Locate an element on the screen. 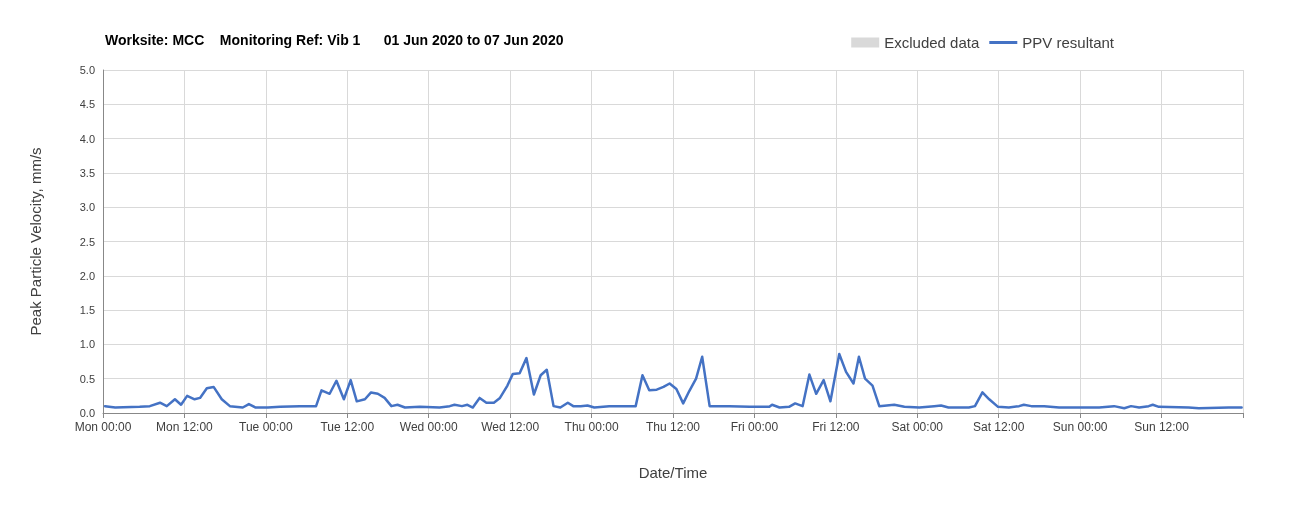 The image size is (1309, 509). x-tick-label: Thu 12:00 is located at coordinates (673, 427).